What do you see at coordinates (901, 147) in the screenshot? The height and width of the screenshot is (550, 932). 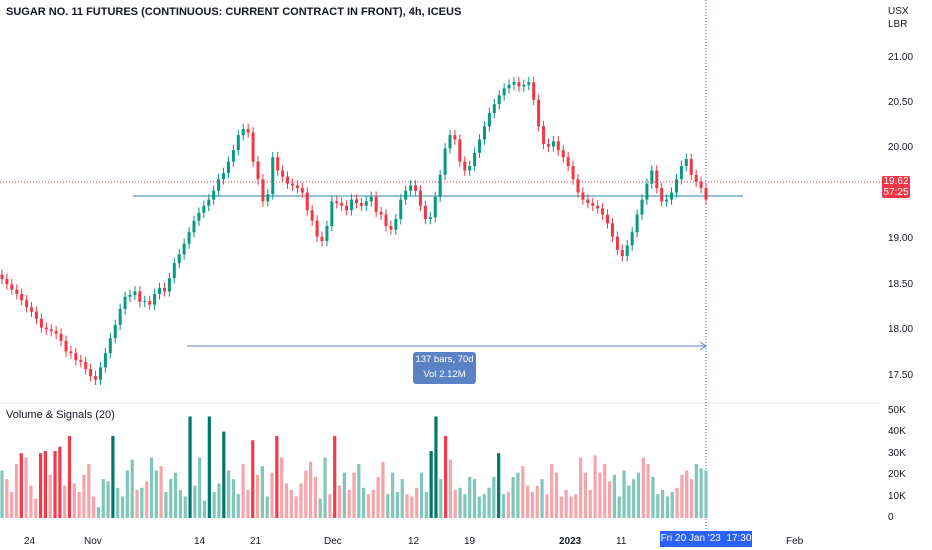 I see `price-tick: 20.00` at bounding box center [901, 147].